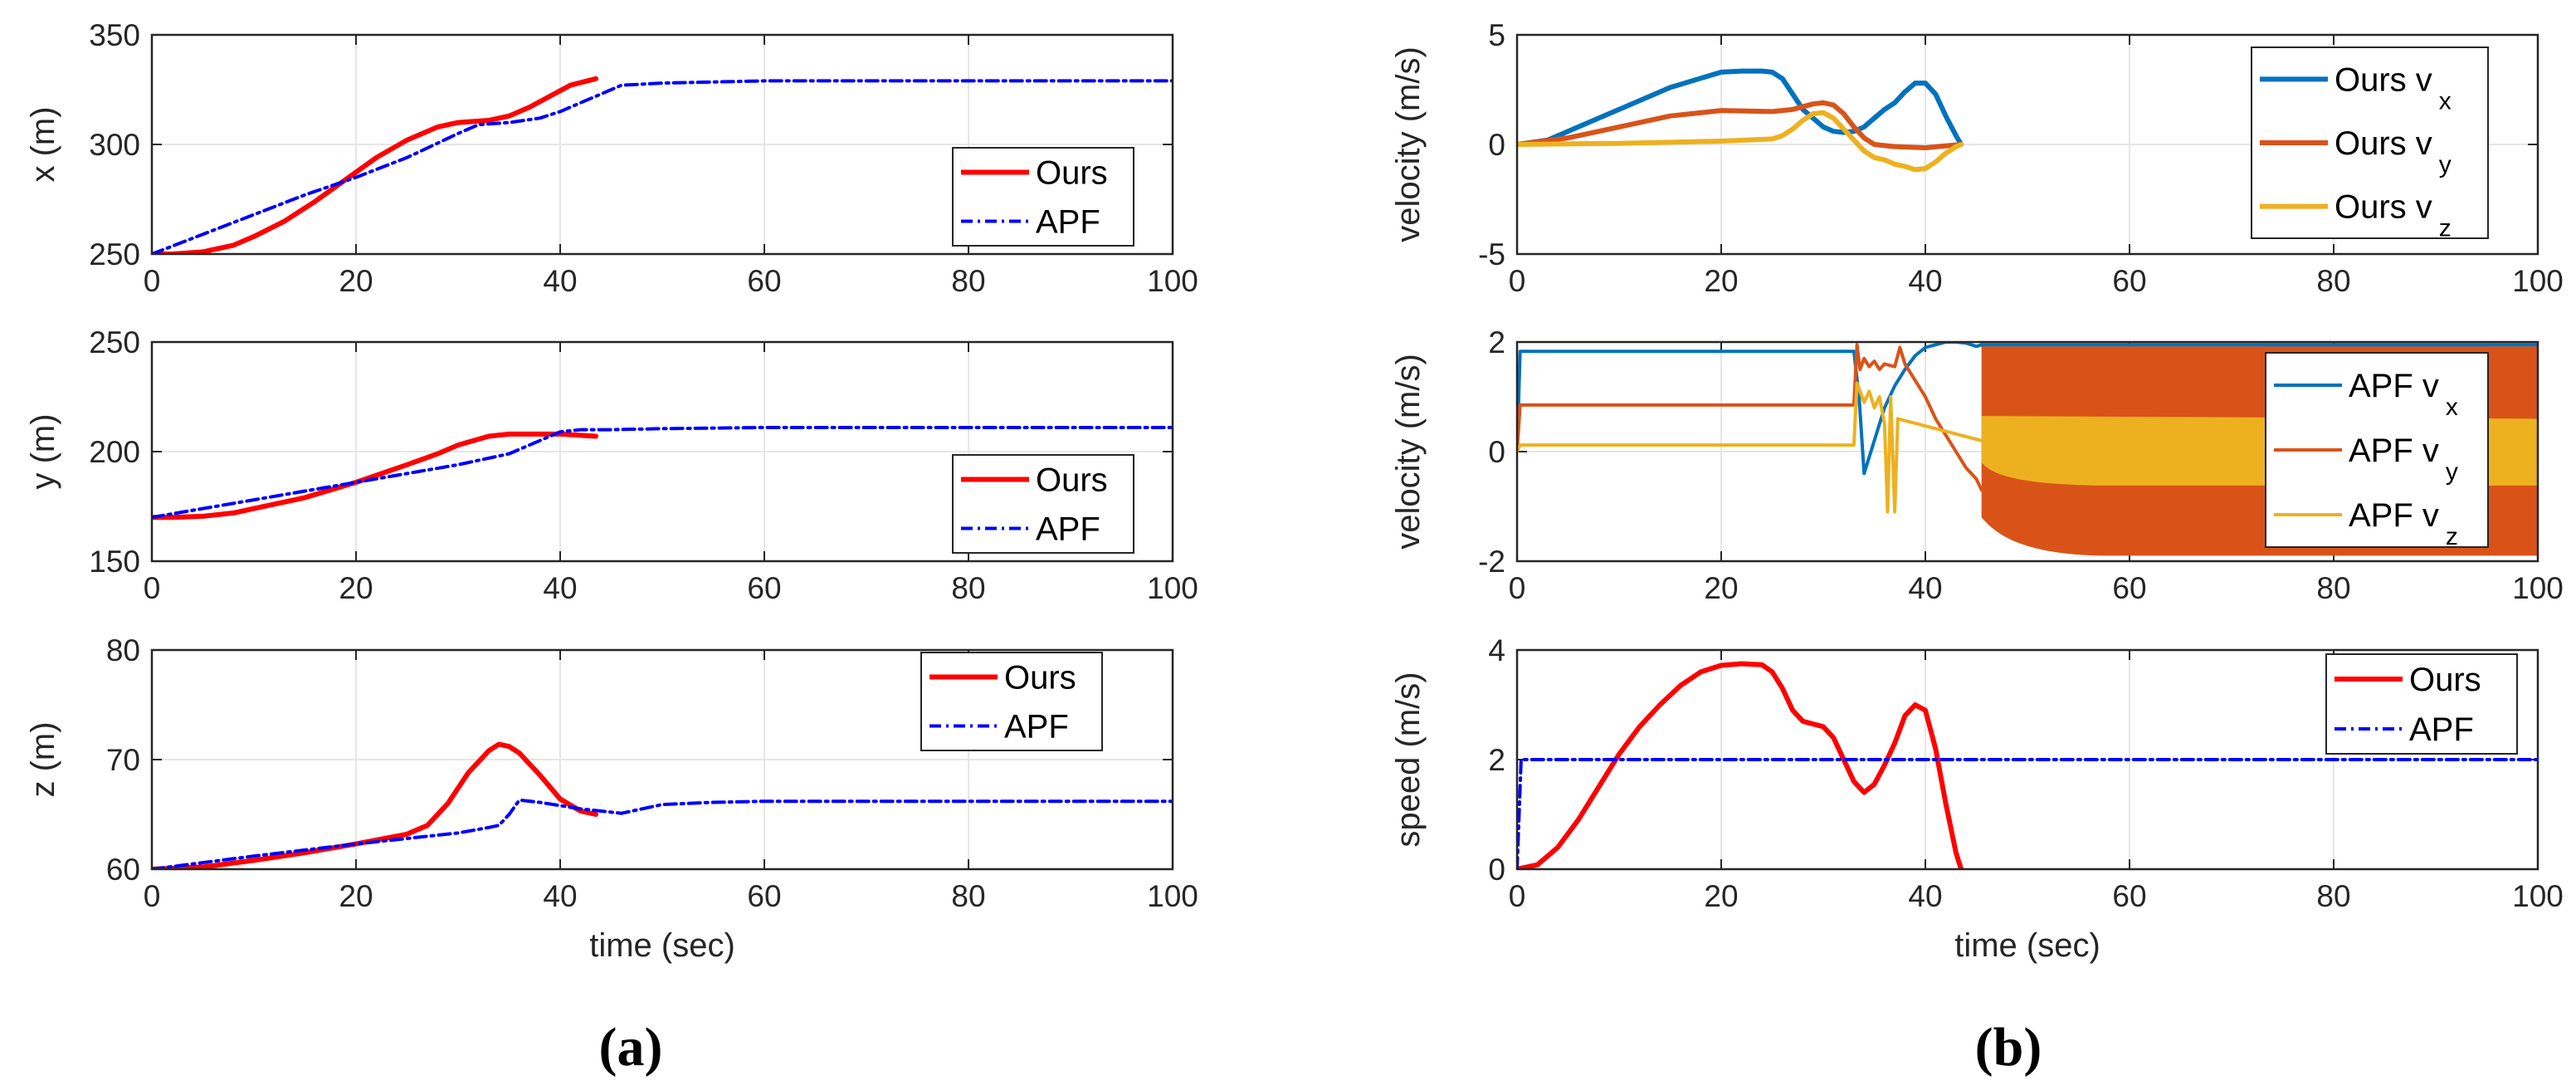 This screenshot has height=1090, width=2576. I want to click on panel-label-b: (b), so click(2008, 1048).